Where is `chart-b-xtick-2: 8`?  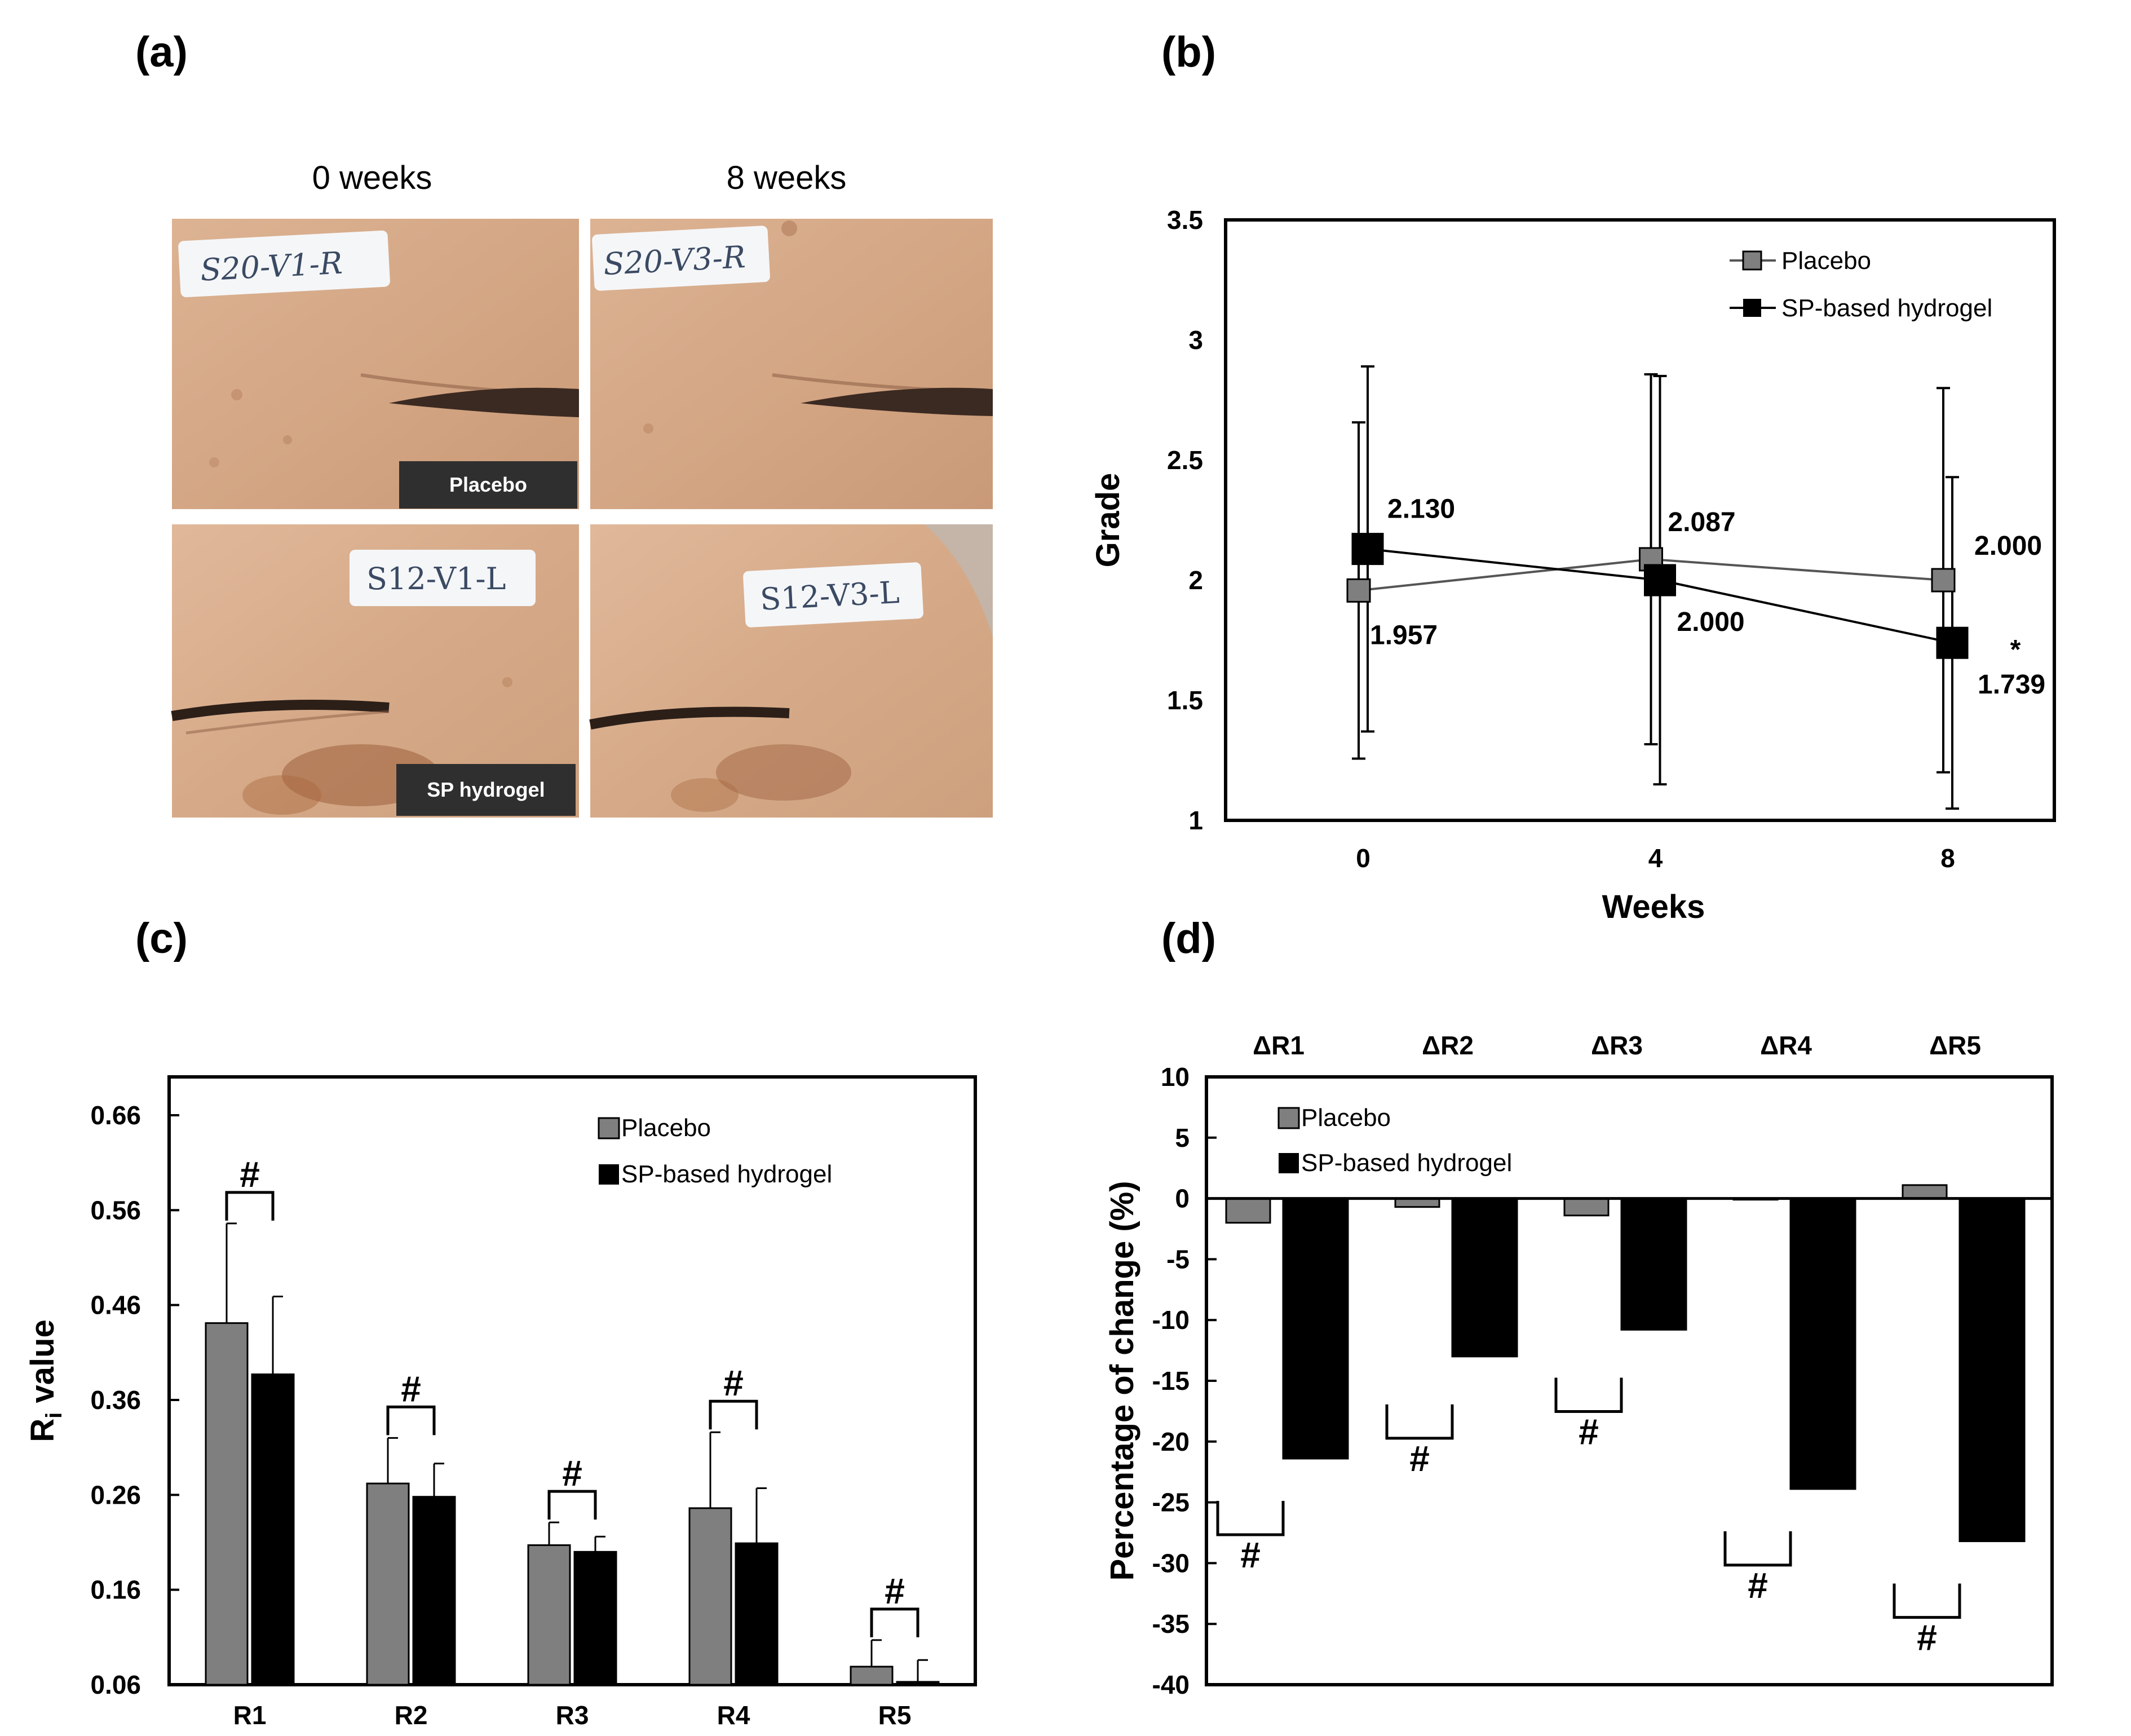
chart-b-xtick-2: 8 is located at coordinates (1948, 858).